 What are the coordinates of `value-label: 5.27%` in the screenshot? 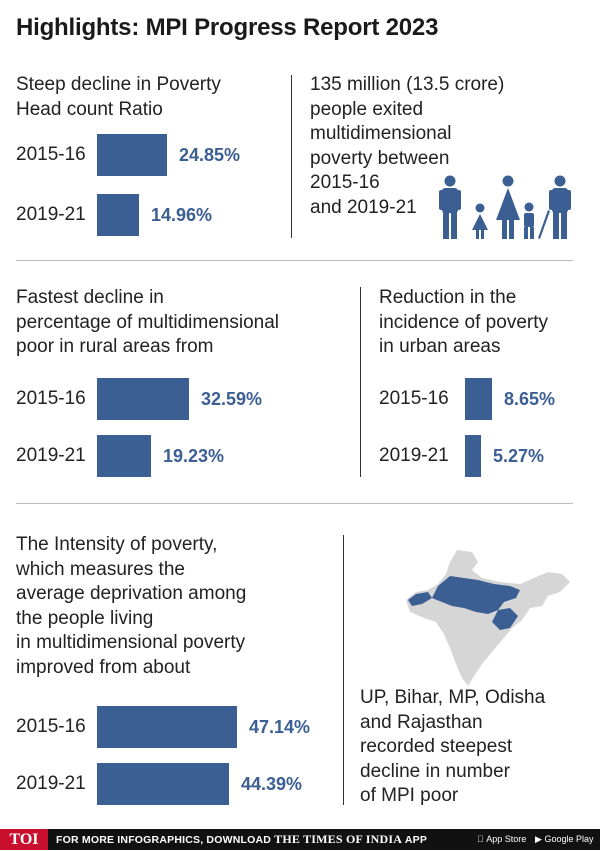 It's located at (519, 456).